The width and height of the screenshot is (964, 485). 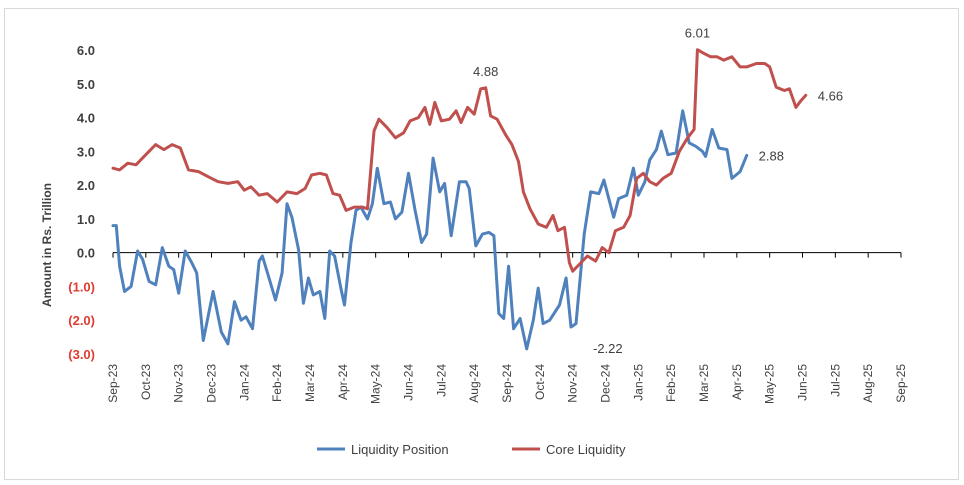 What do you see at coordinates (471, 449) in the screenshot?
I see `legend: Liquidity Position Core Liquidity` at bounding box center [471, 449].